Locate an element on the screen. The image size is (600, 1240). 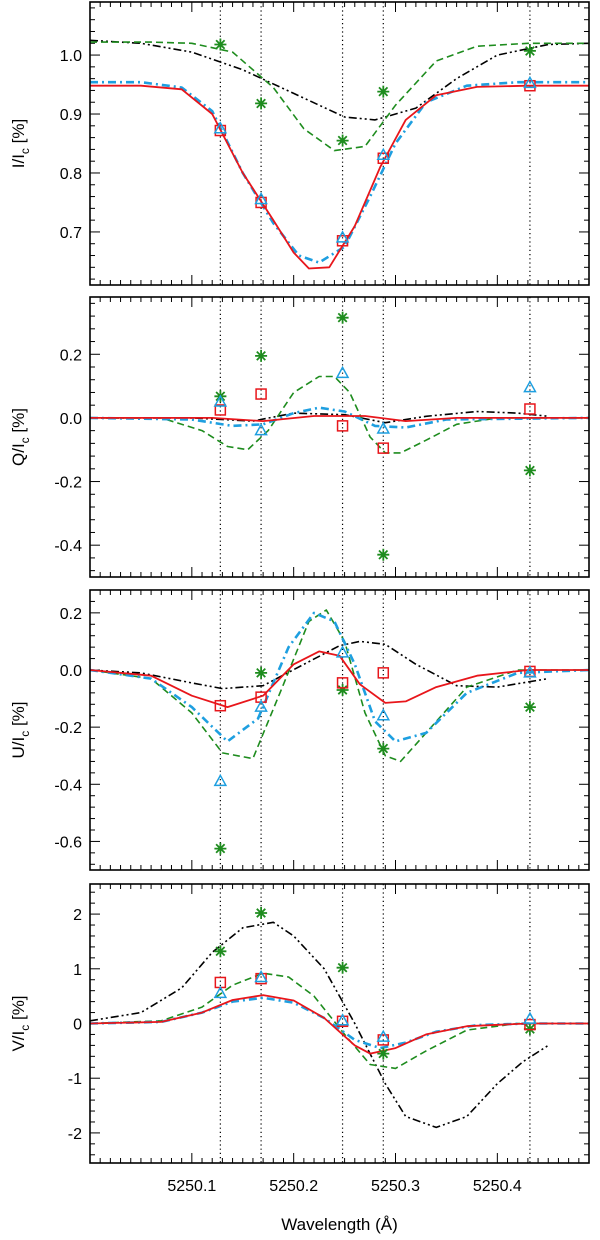
y-tick-label: 1.0 is located at coordinates (71, 56).